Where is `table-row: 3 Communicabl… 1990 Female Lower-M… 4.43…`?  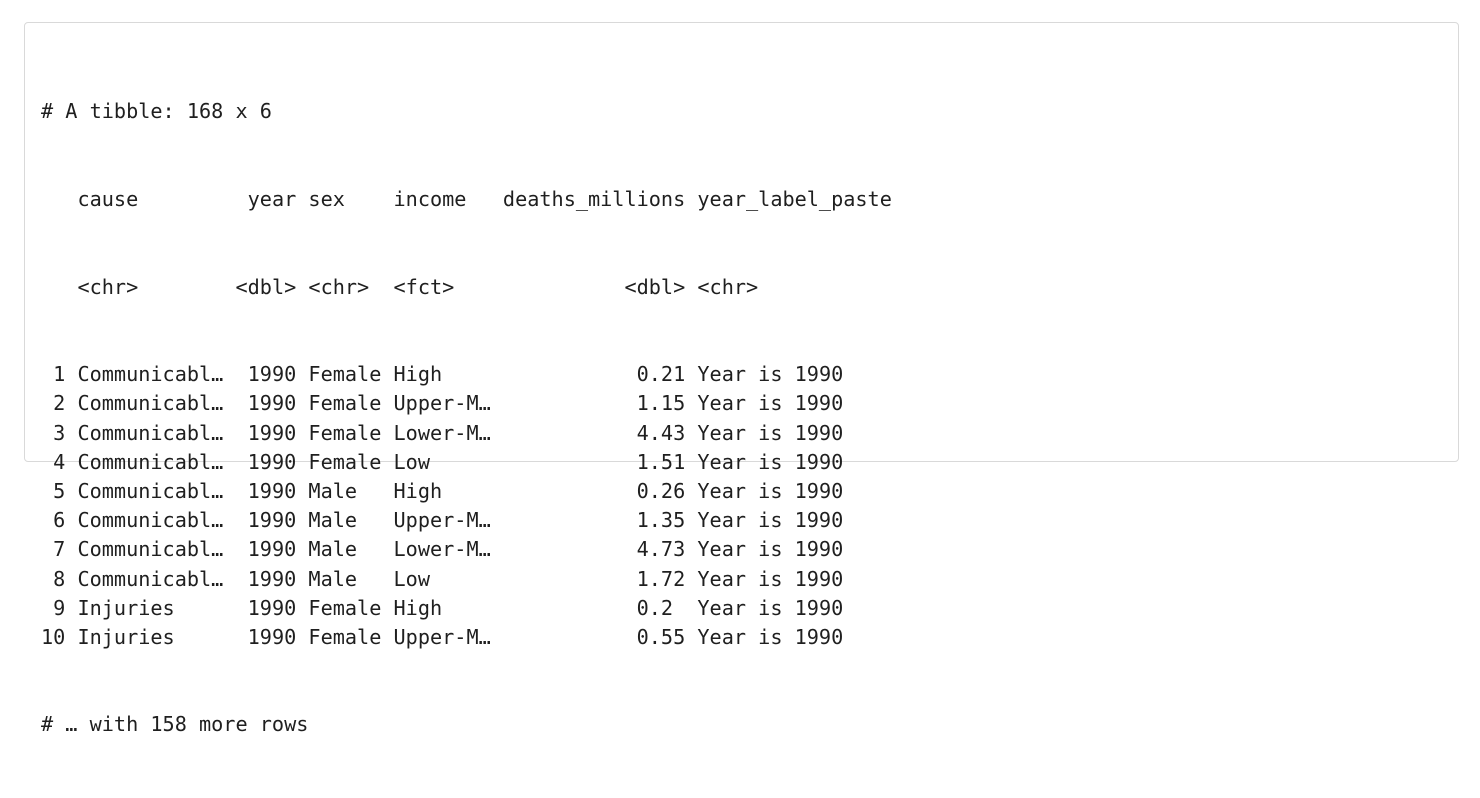
table-row: 3 Communicabl… 1990 Female Lower-M… 4.43… is located at coordinates (466, 433).